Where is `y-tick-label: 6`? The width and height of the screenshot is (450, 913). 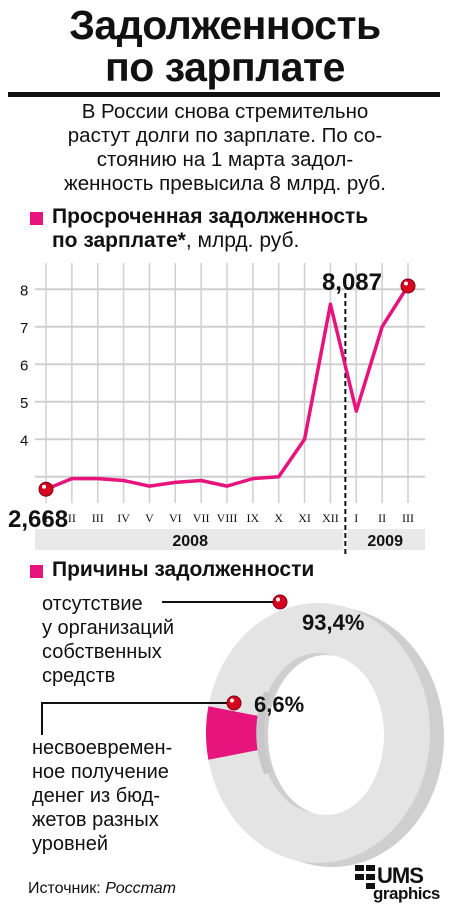 y-tick-label: 6 is located at coordinates (24, 365).